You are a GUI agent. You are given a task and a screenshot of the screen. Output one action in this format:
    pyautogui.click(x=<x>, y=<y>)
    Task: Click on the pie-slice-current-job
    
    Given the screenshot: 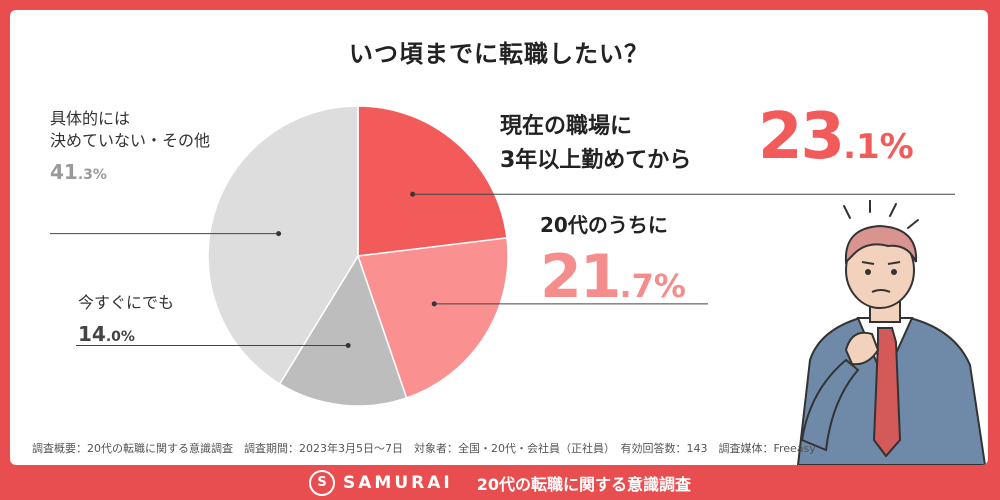 What is the action you would take?
    pyautogui.click(x=432, y=181)
    